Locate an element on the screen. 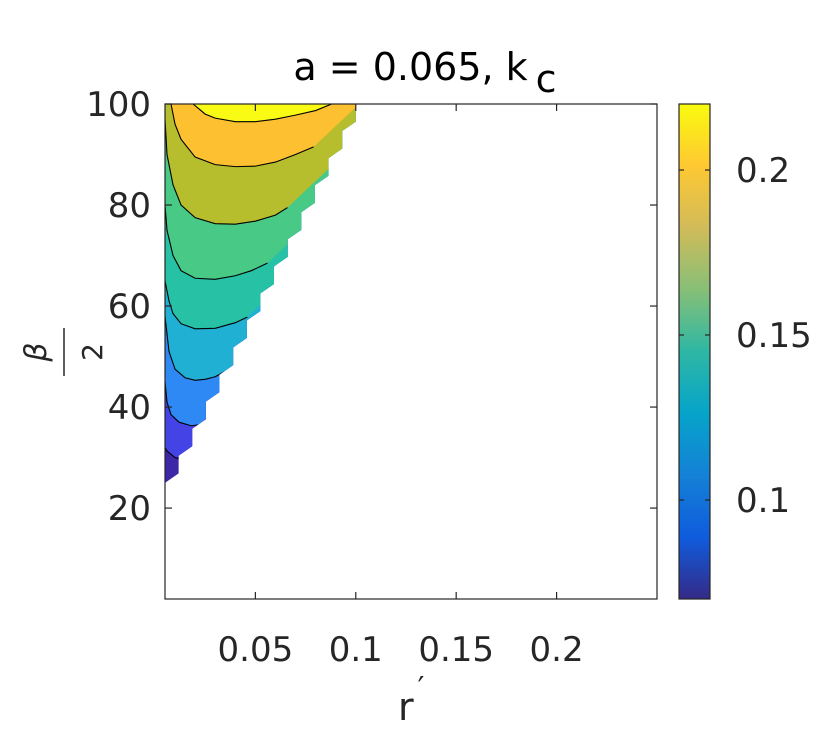  x-tick-label: 0.2 is located at coordinates (557, 650).